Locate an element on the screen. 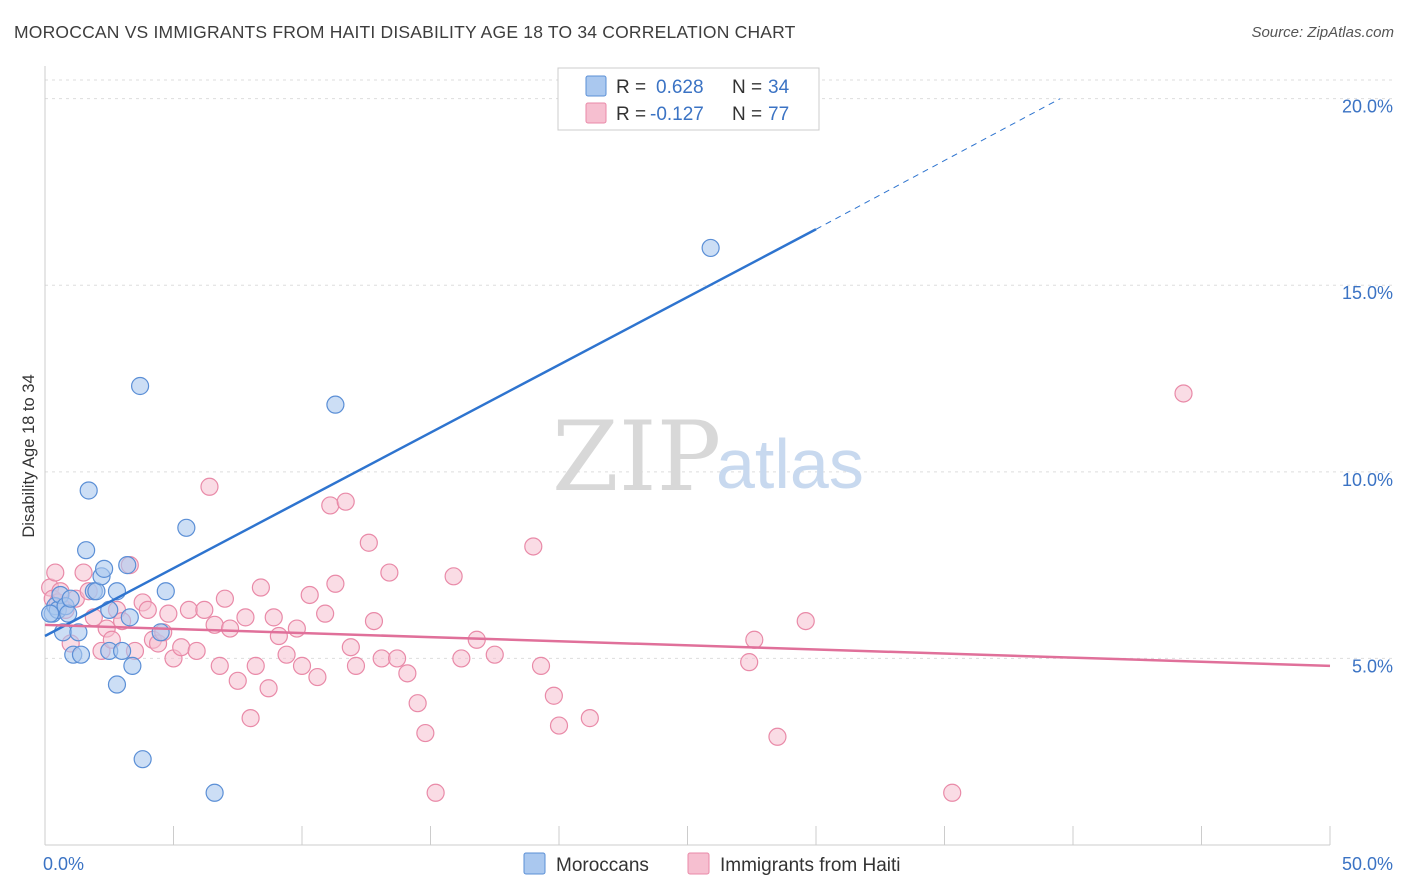  legend-r-value-1: 0.628 is located at coordinates (680, 87).